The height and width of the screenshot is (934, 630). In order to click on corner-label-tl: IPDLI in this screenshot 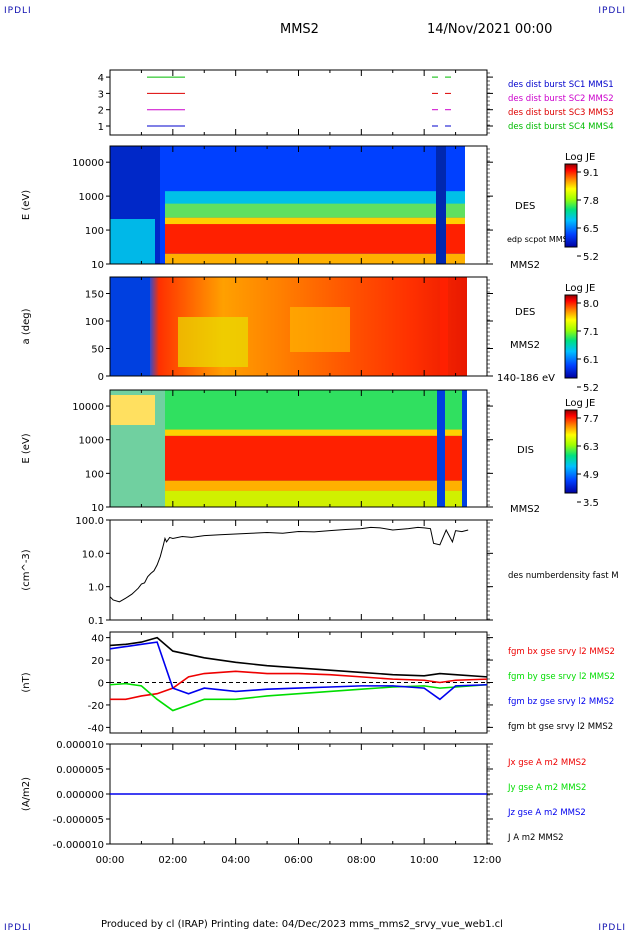, I will do `click(18, 11)`.